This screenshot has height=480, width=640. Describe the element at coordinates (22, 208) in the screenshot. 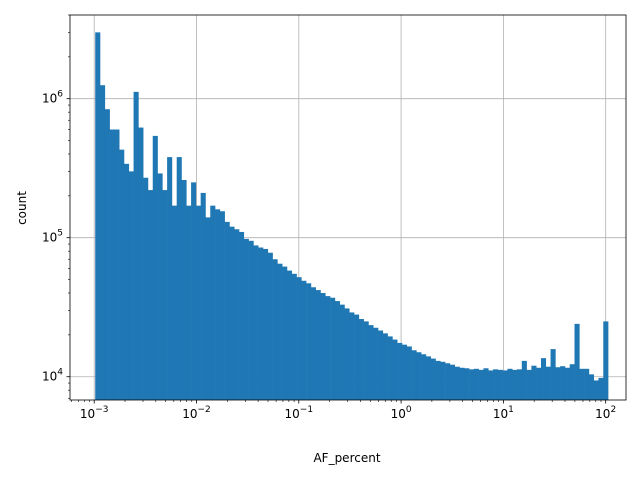

I see `y-axis-label: count` at that location.